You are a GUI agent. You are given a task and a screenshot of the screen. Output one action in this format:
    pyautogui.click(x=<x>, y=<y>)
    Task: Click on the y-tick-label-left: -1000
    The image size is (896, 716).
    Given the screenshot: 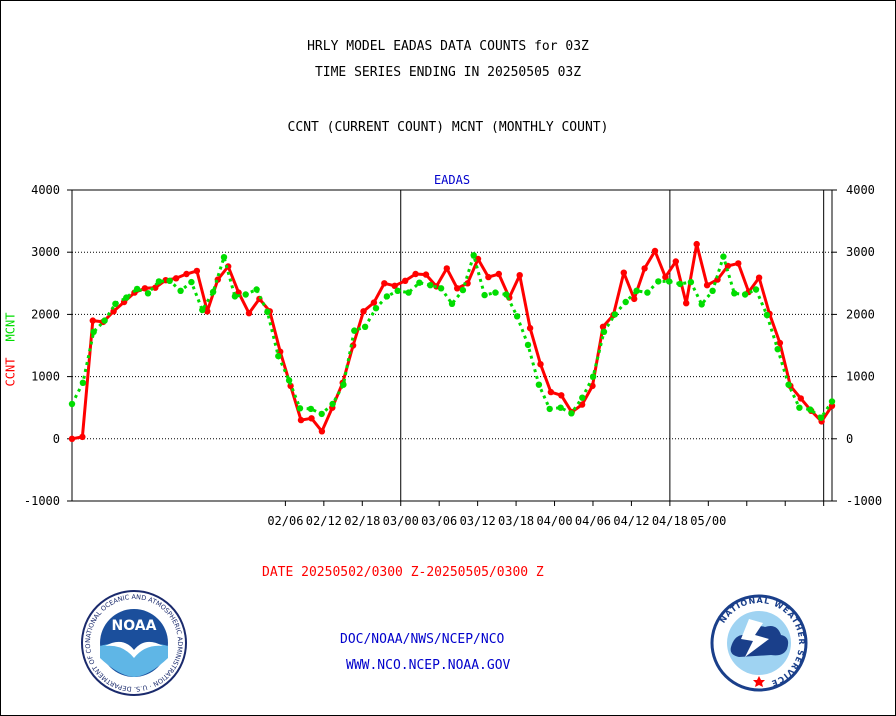 What is the action you would take?
    pyautogui.click(x=42, y=501)
    